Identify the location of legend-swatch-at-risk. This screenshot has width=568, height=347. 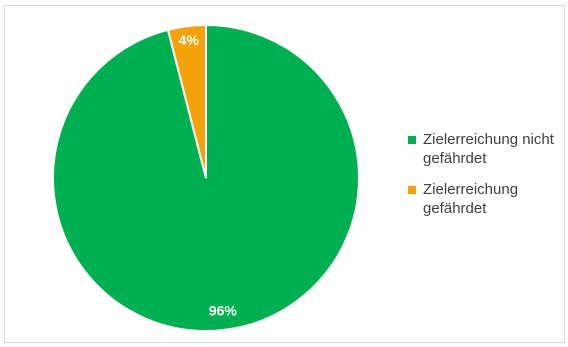
(412, 190).